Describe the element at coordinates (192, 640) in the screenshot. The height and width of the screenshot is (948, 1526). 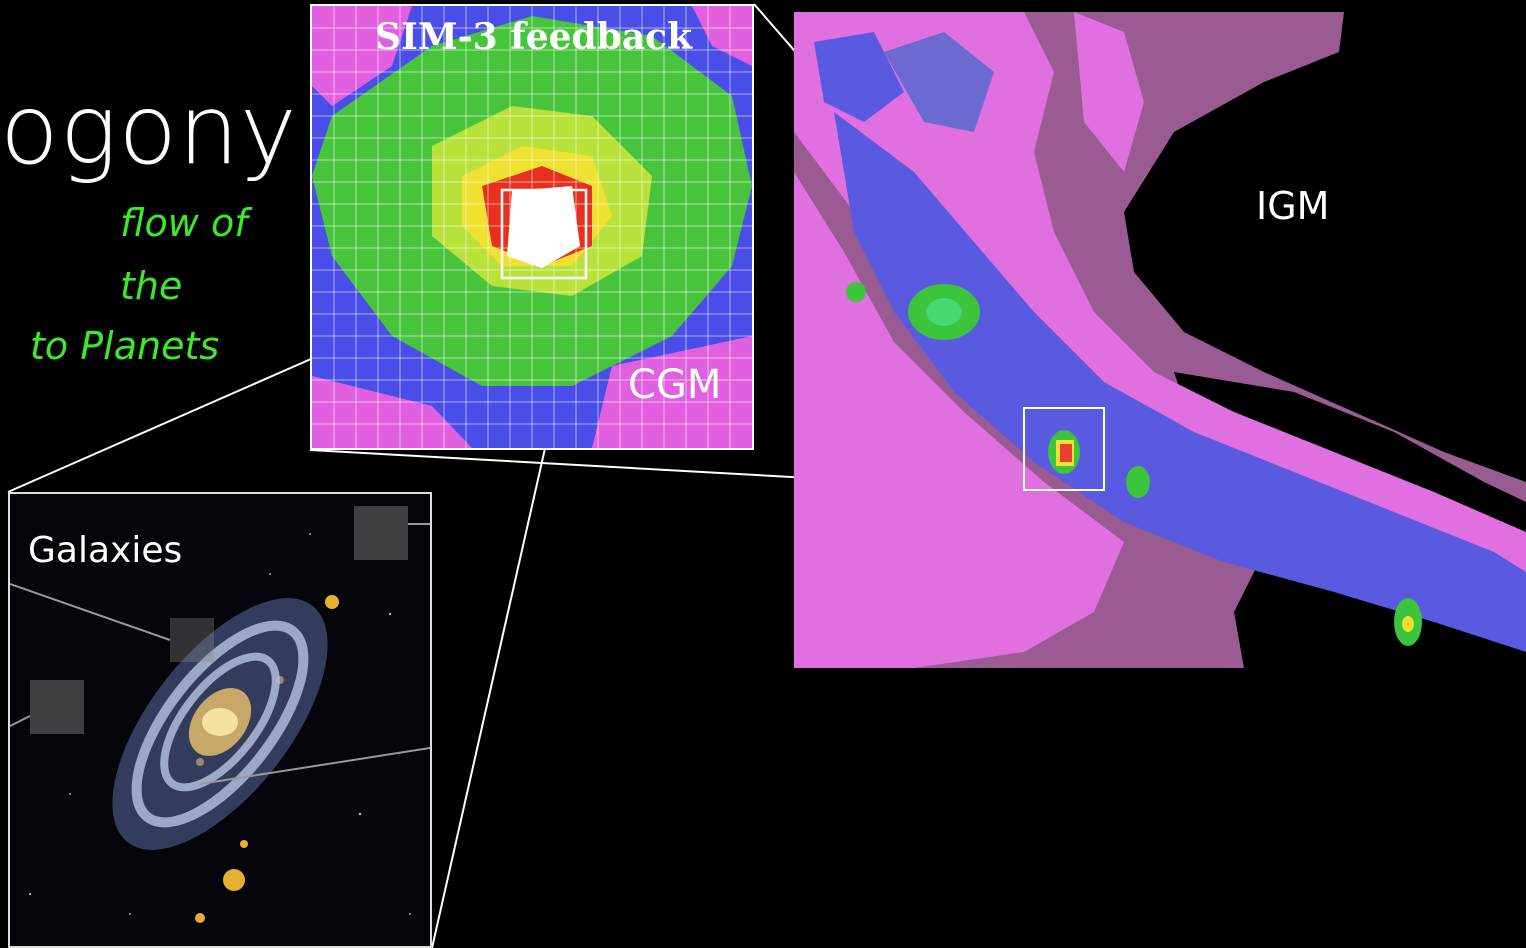
I see `inset-box-center` at that location.